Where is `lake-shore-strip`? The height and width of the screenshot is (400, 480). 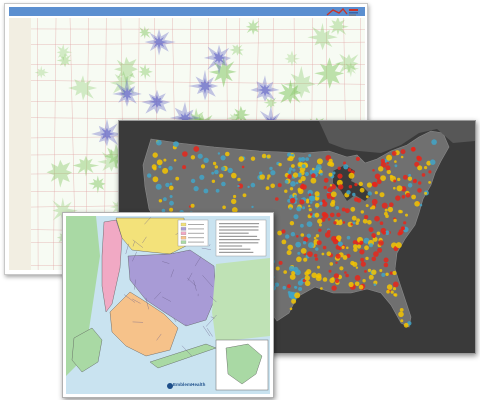
lake-shore-strip is located at coordinates (20, 144).